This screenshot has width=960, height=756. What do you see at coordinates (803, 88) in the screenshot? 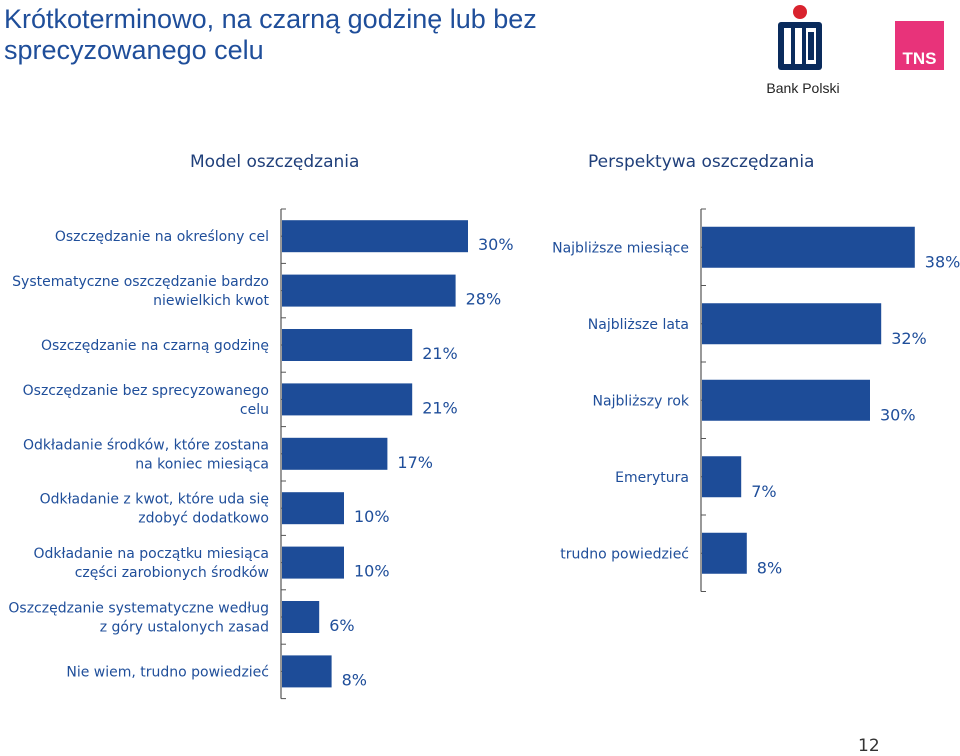
I see `bank-name: Bank Polski` at bounding box center [803, 88].